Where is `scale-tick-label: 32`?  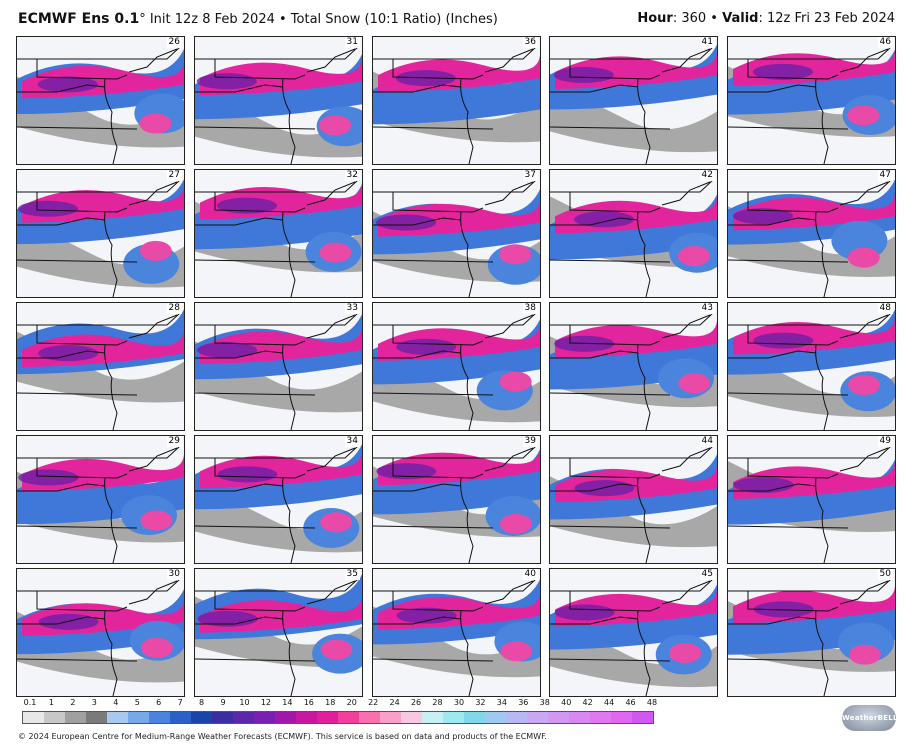 scale-tick-label: 32 is located at coordinates (480, 702).